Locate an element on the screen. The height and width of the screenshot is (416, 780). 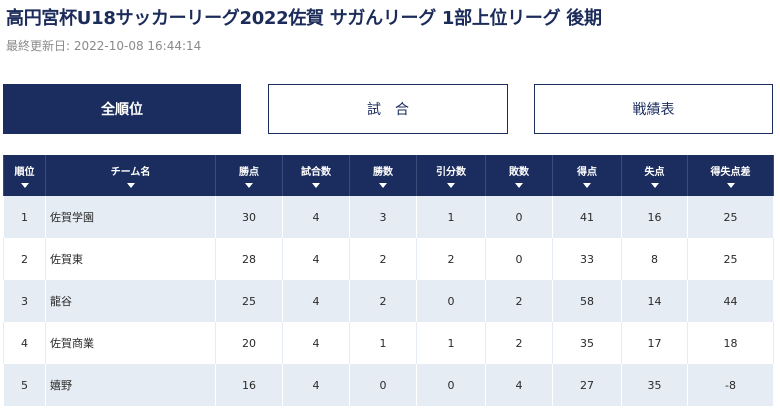
tab-results-table: 戦績表 is located at coordinates (653, 109).